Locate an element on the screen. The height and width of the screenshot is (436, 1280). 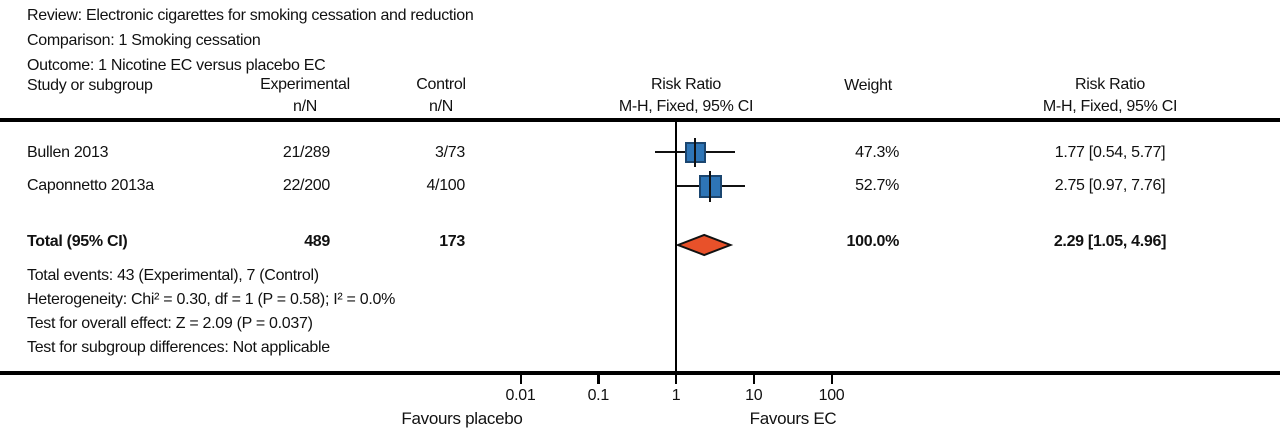
total-control-value: 173 is located at coordinates (452, 241).